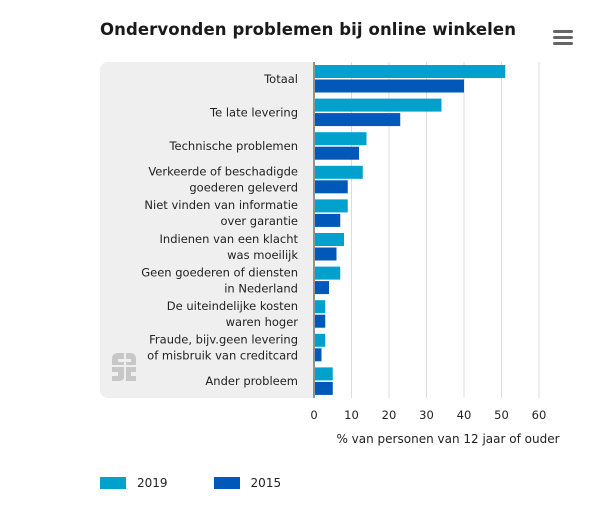 The width and height of the screenshot is (611, 508). What do you see at coordinates (260, 221) in the screenshot?
I see `category-label: over garantie` at bounding box center [260, 221].